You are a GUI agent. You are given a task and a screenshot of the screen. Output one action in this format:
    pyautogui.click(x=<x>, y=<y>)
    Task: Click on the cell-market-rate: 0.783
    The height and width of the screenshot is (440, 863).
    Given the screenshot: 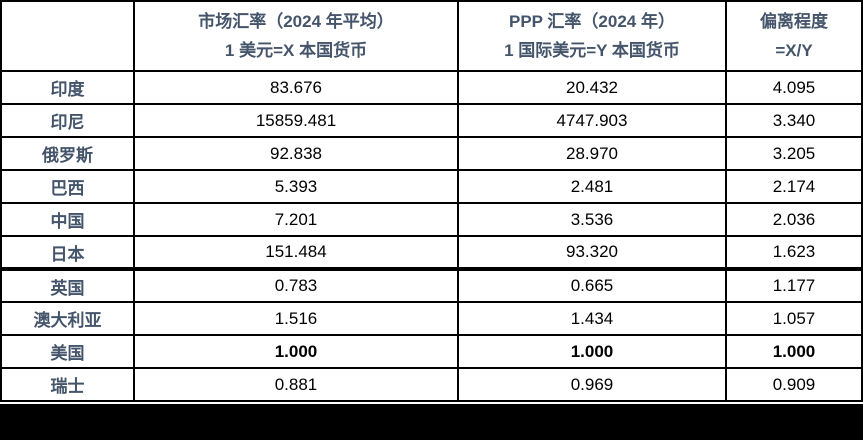 What is the action you would take?
    pyautogui.click(x=296, y=285)
    